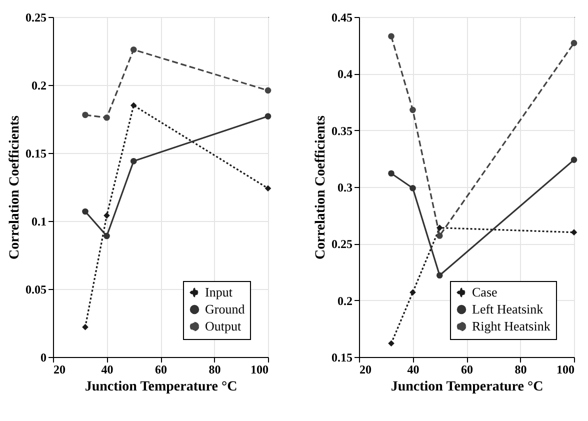 The height and width of the screenshot is (421, 588). What do you see at coordinates (223, 326) in the screenshot?
I see `legend-label: Output` at bounding box center [223, 326].